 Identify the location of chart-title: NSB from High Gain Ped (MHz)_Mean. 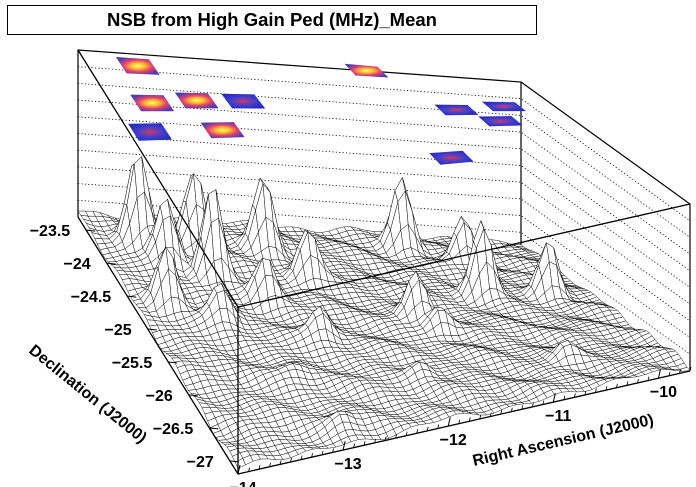
(272, 19).